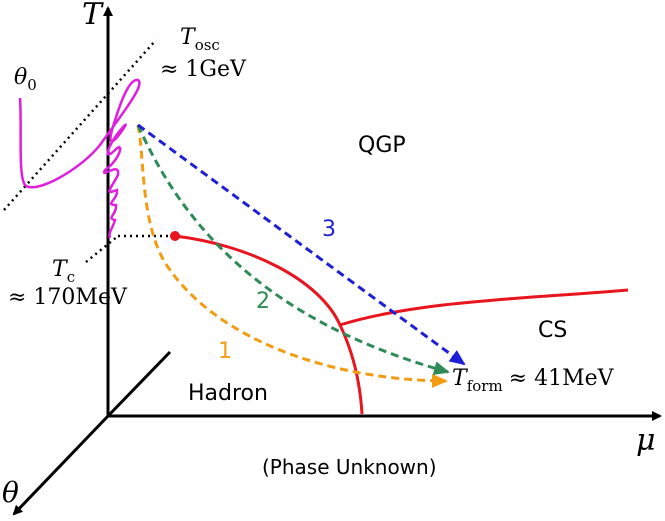 The height and width of the screenshot is (521, 665). I want to click on theta0-label: θ0, so click(25, 79).